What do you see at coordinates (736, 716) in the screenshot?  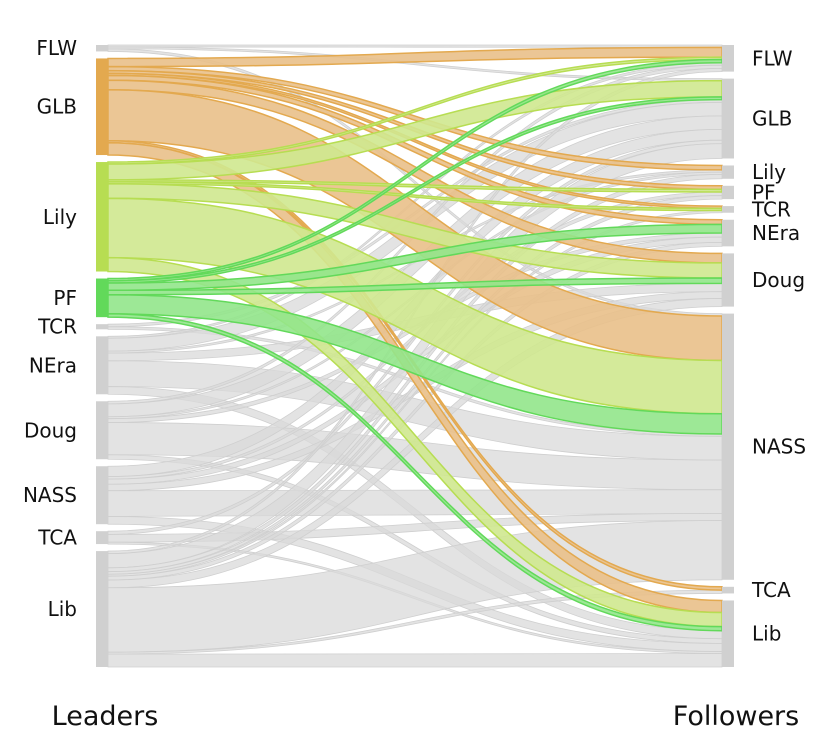 I see `right-axis-label: Followers` at bounding box center [736, 716].